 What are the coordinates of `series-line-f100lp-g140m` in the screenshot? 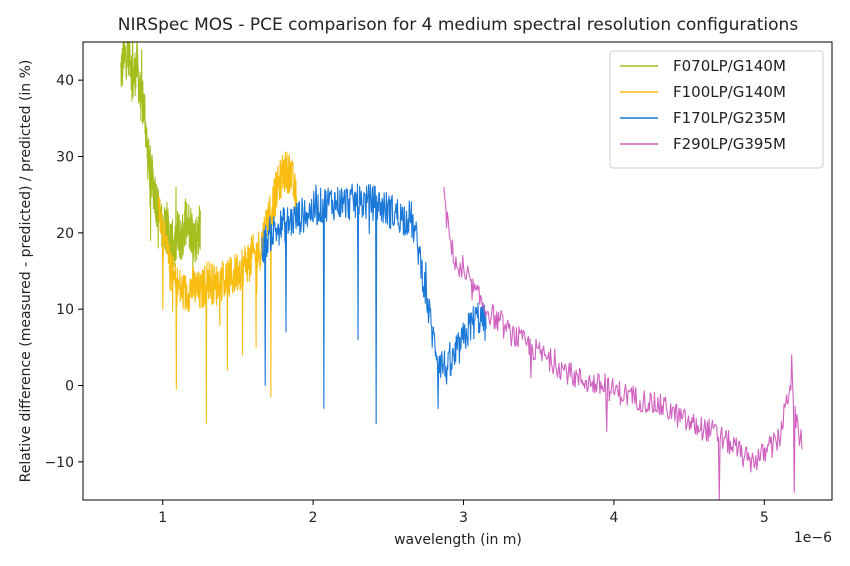 It's located at (227, 288).